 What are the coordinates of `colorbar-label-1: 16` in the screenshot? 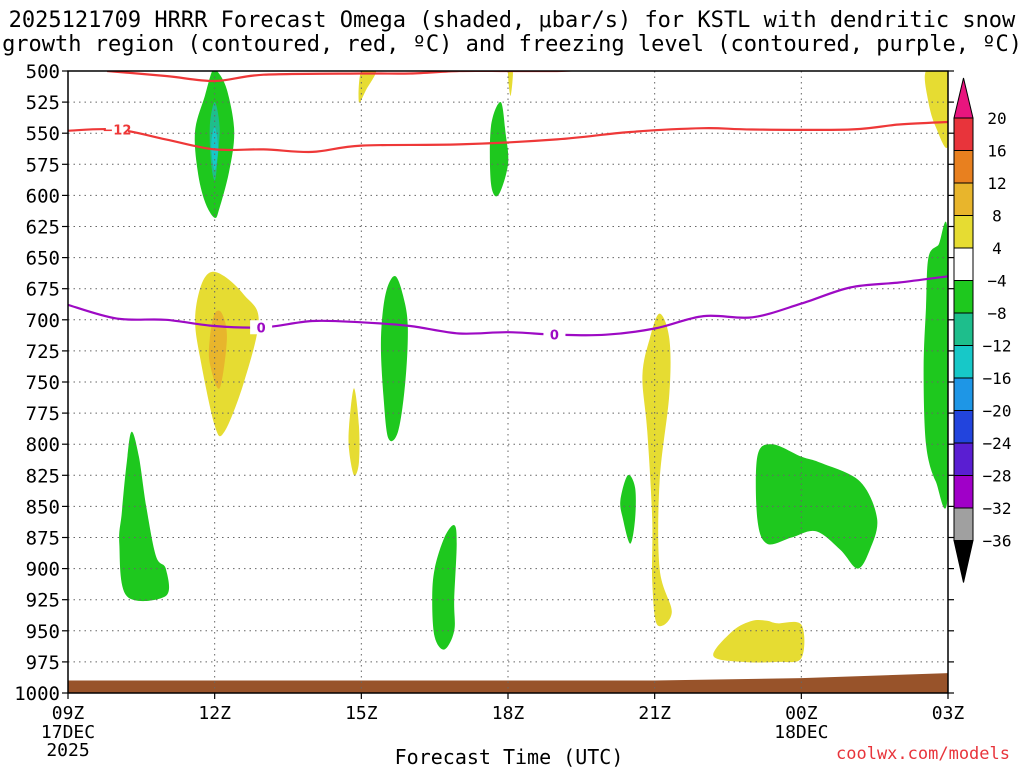 It's located at (996, 151).